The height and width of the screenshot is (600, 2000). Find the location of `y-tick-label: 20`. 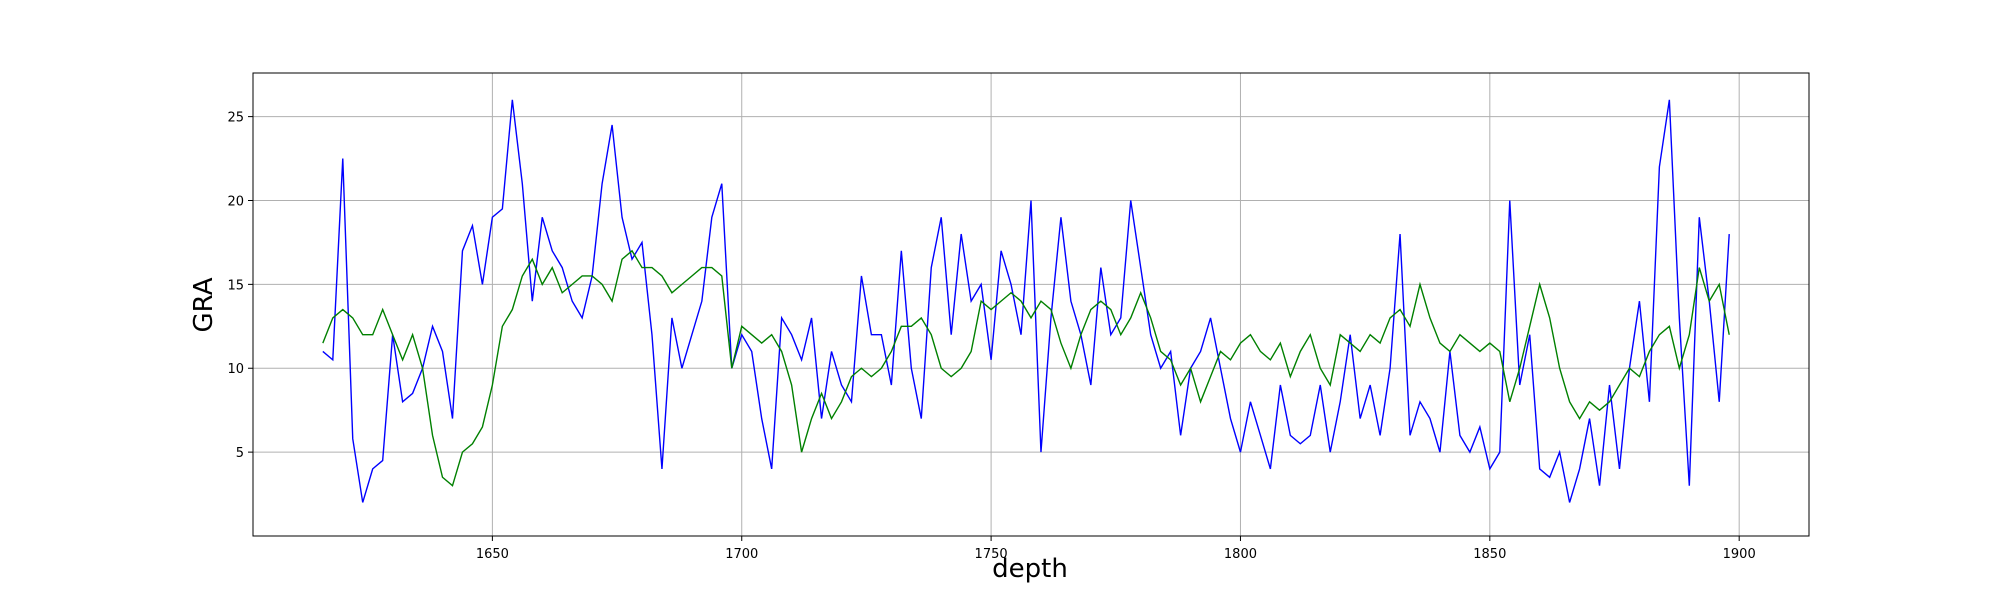

y-tick-label: 20 is located at coordinates (235, 201).